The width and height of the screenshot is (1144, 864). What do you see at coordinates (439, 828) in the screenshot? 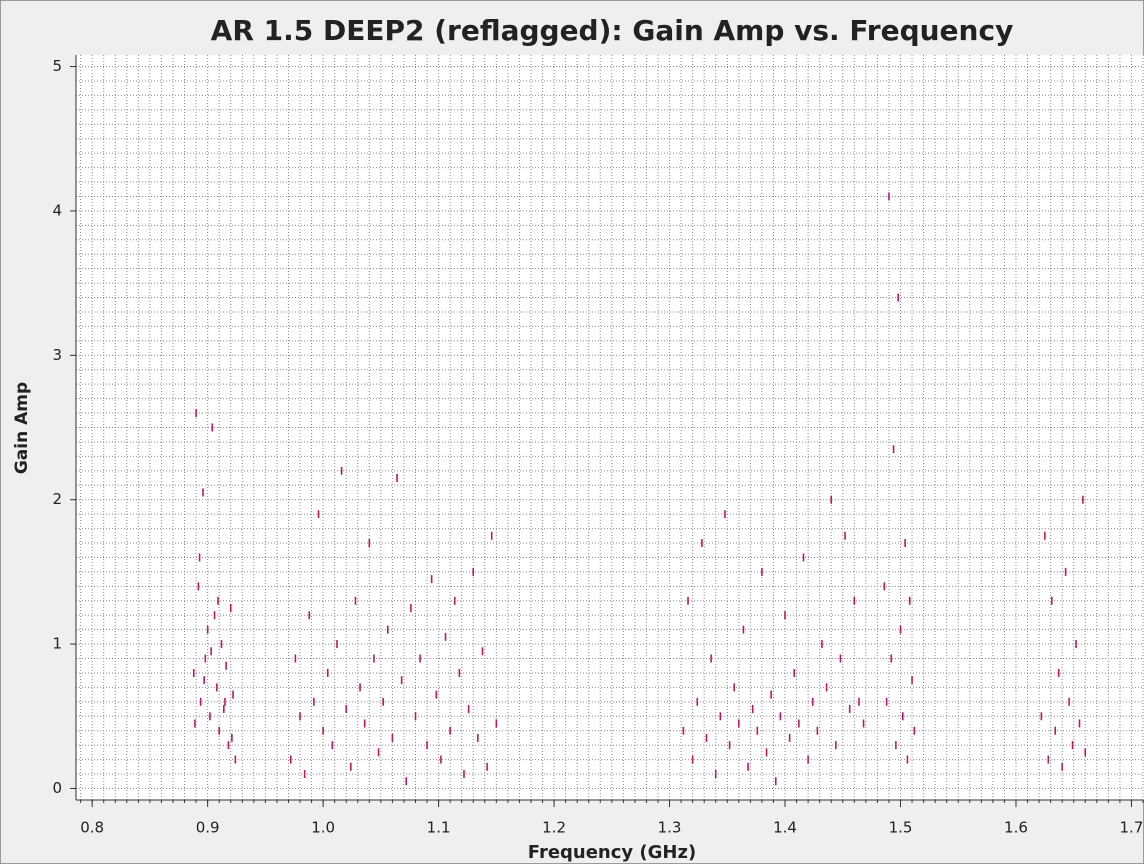
I see `x-tick-label: 1.1` at bounding box center [439, 828].